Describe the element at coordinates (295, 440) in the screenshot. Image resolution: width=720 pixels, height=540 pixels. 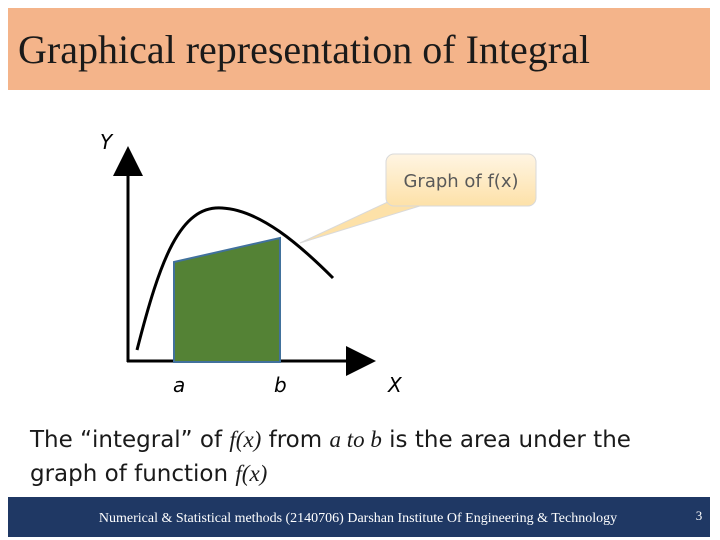
I see `body-text: from` at that location.